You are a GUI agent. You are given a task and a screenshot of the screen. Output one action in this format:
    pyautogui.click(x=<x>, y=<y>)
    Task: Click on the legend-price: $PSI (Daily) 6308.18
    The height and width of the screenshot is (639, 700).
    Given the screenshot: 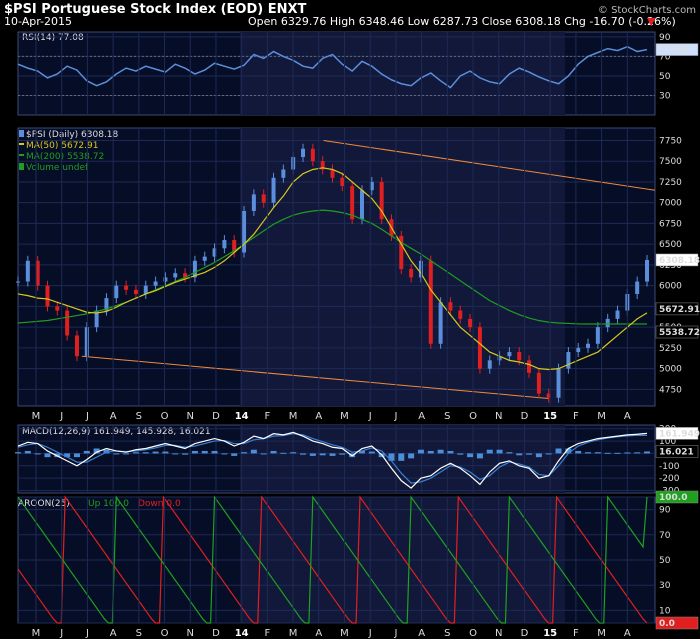 What is the action you would take?
    pyautogui.click(x=72, y=135)
    